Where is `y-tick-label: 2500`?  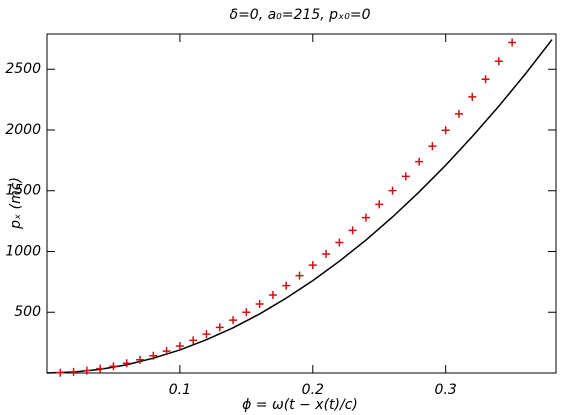
y-tick-label: 2500 is located at coordinates (23, 69).